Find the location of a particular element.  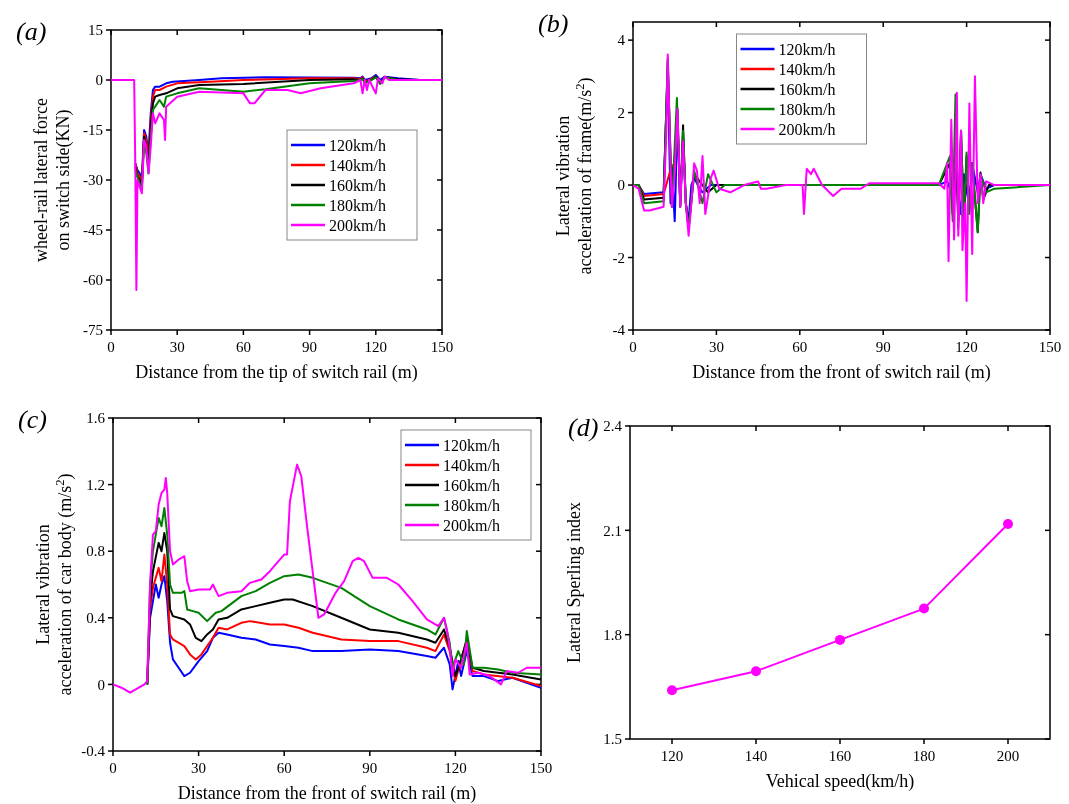

chart-title: (b) is located at coordinates (553, 23).